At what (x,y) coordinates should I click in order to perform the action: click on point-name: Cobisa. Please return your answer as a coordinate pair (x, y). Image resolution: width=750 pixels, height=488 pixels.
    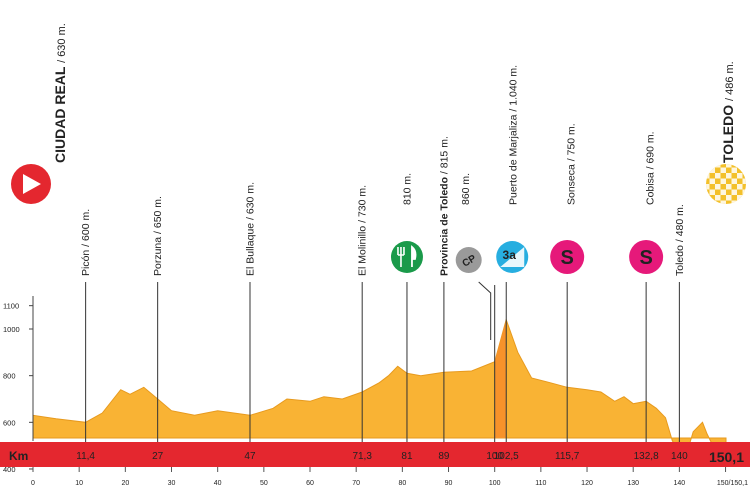
    Looking at the image, I should click on (651, 187).